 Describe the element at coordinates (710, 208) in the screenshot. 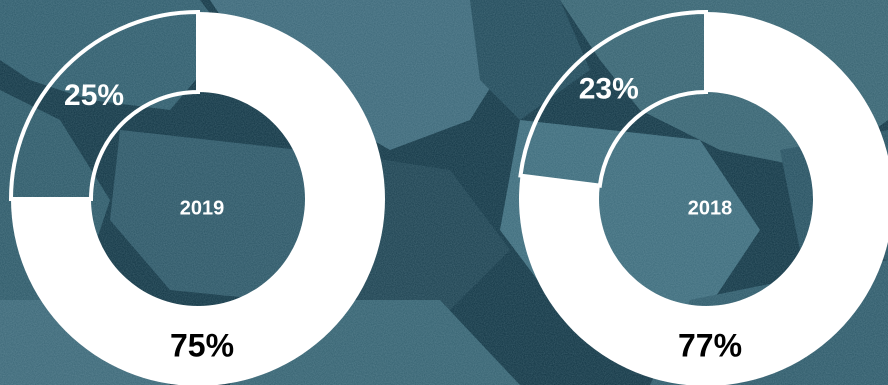

I see `center-label-2018: 2018` at that location.